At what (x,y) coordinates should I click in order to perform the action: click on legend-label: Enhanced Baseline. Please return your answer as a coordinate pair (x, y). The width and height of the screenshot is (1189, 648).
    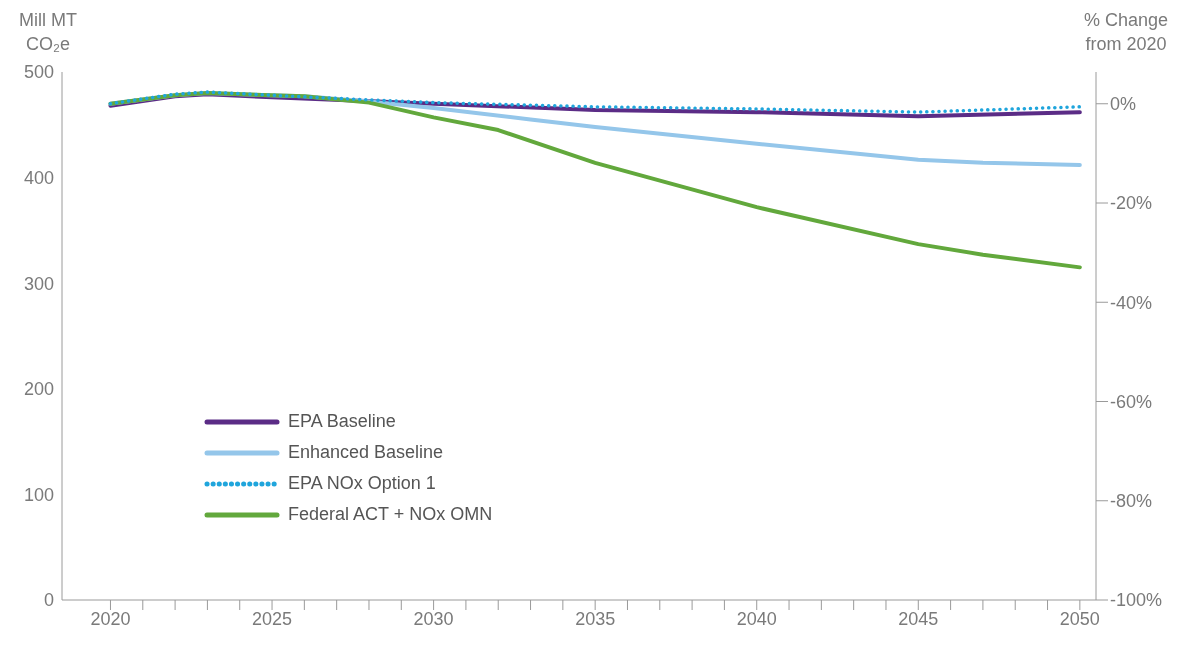
    Looking at the image, I should click on (366, 452).